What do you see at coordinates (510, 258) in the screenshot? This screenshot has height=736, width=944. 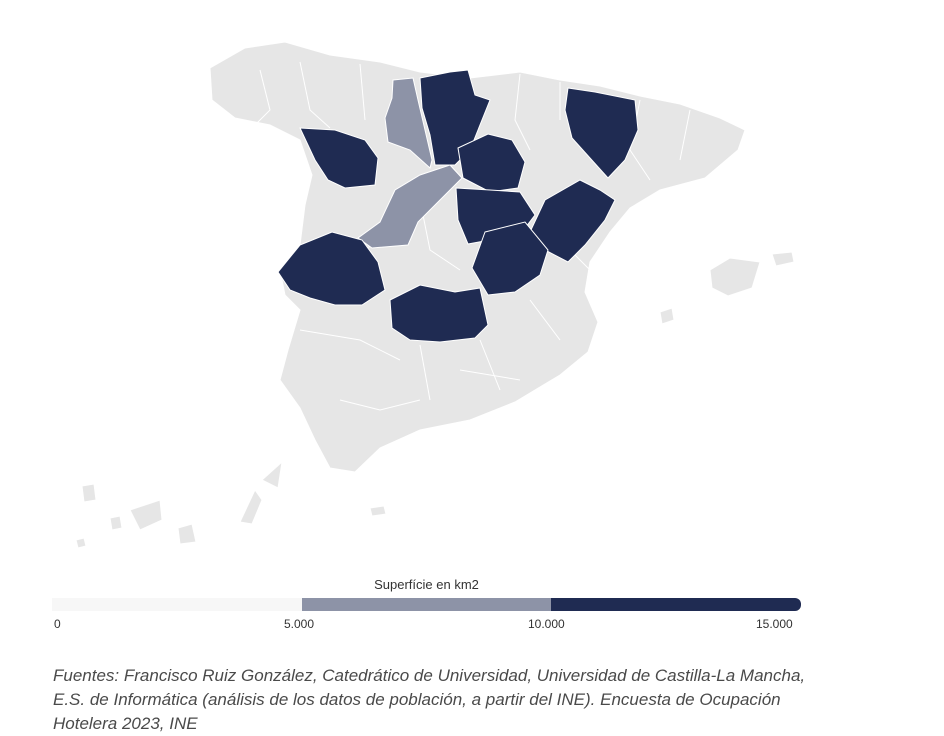 I see `province-cuenca` at bounding box center [510, 258].